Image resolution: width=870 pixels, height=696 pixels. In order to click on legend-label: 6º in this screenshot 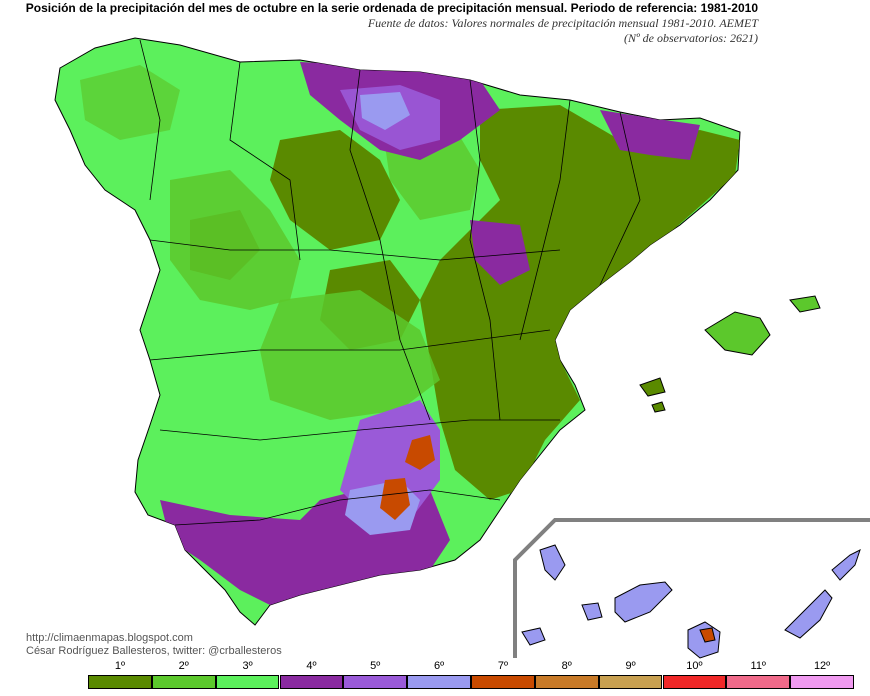, I will do `click(439, 666)`.